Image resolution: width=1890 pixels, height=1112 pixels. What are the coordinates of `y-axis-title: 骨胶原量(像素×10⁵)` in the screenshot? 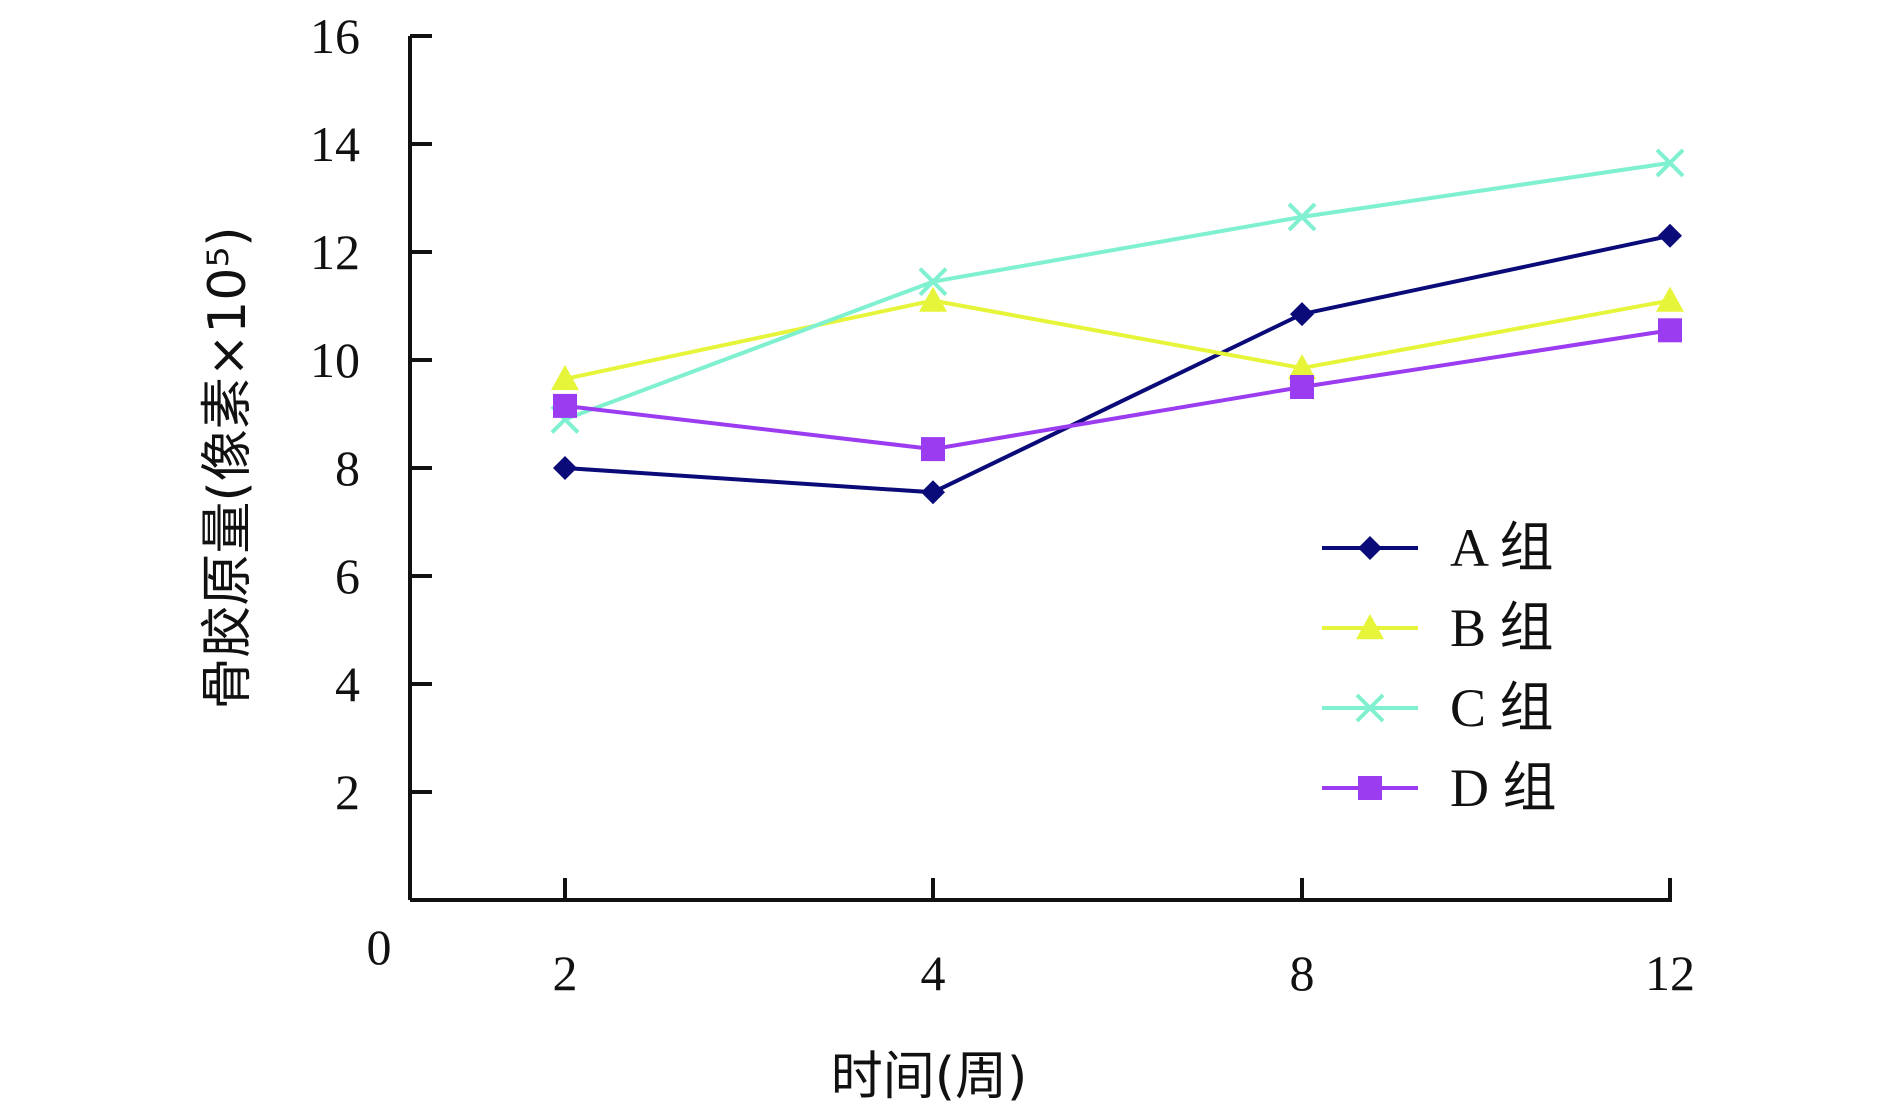 It's located at (228, 467).